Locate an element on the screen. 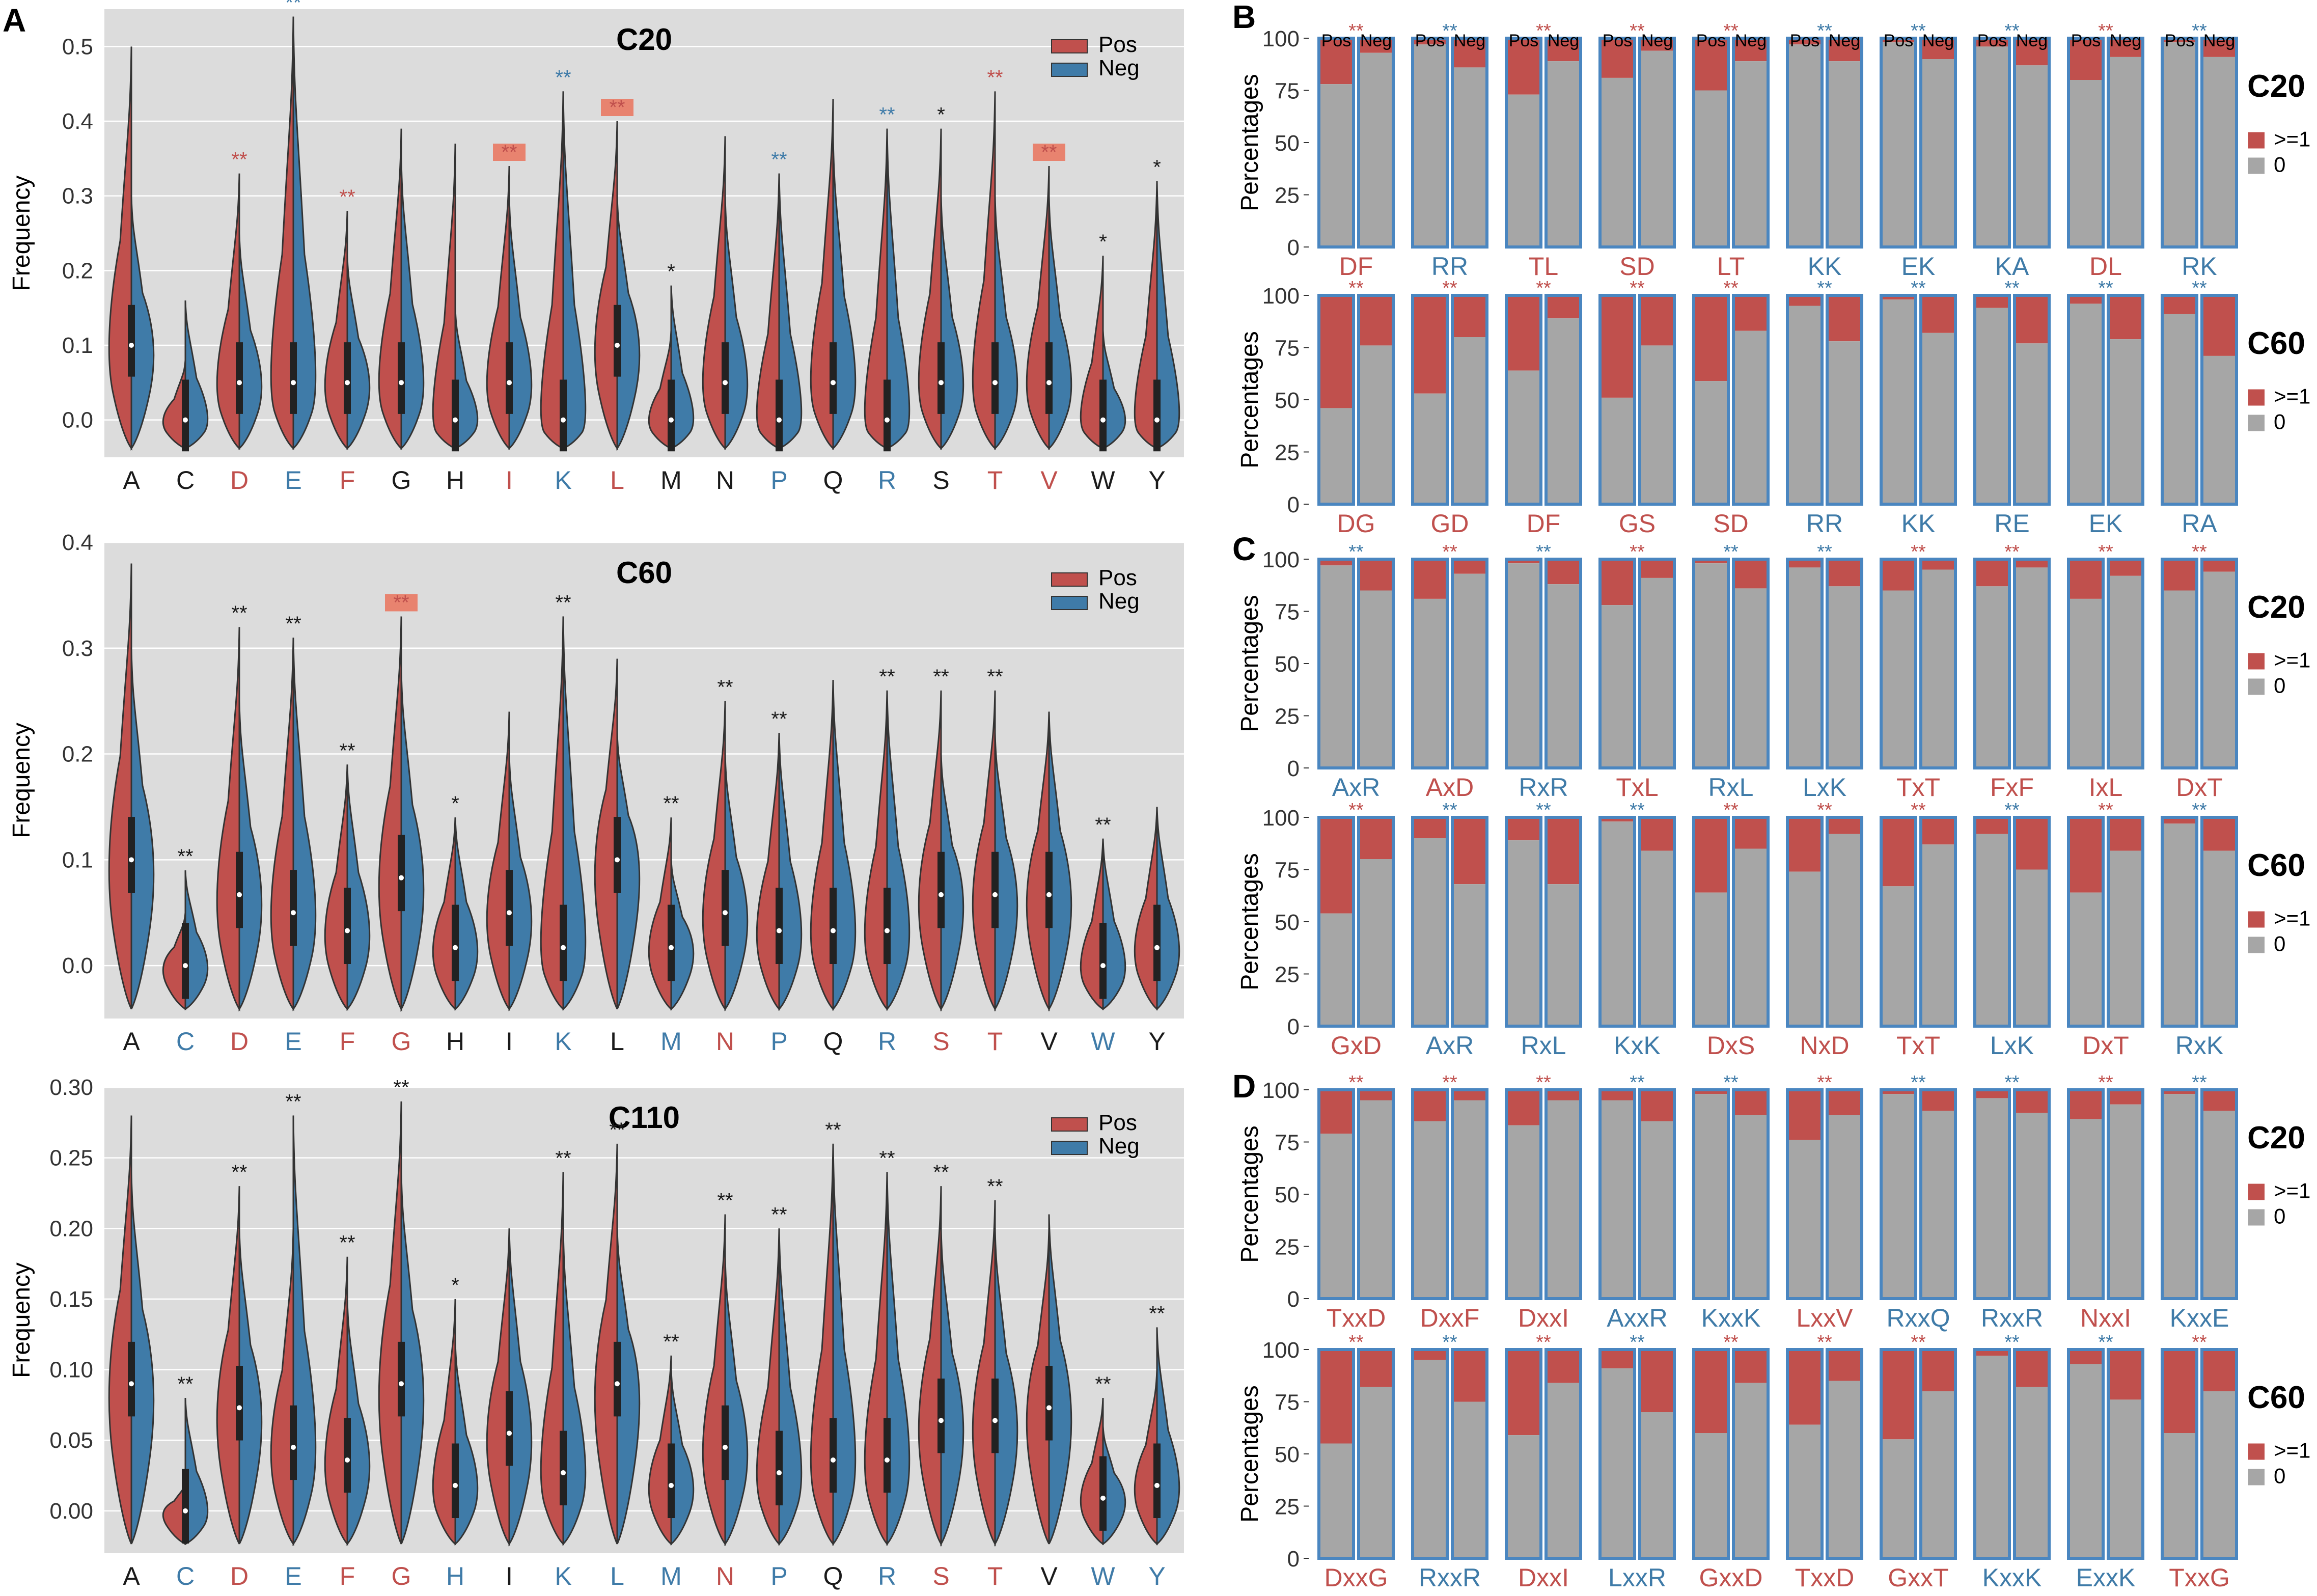 Image resolution: width=2317 pixels, height=1596 pixels. x-tick-label-G: G is located at coordinates (401, 480).